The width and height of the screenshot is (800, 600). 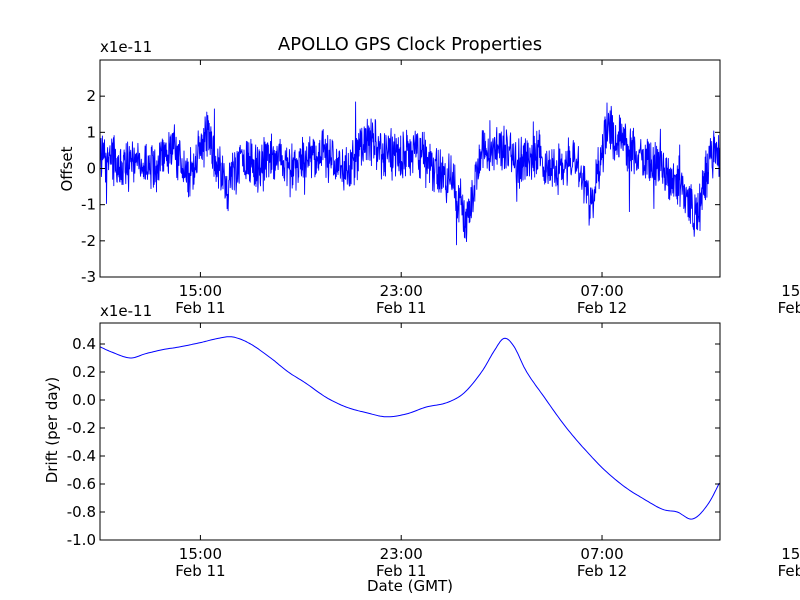 What do you see at coordinates (52, 430) in the screenshot?
I see `drift-y-axis-label: Drift (per day)` at bounding box center [52, 430].